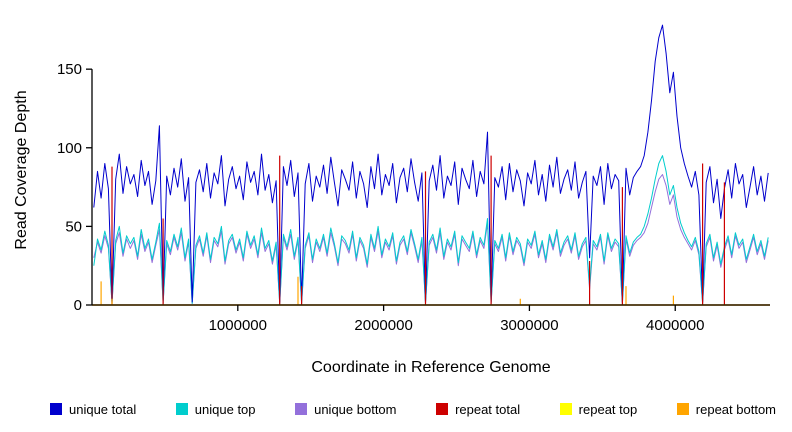 Image resolution: width=792 pixels, height=432 pixels. I want to click on y-tick-label: 0, so click(78, 305).